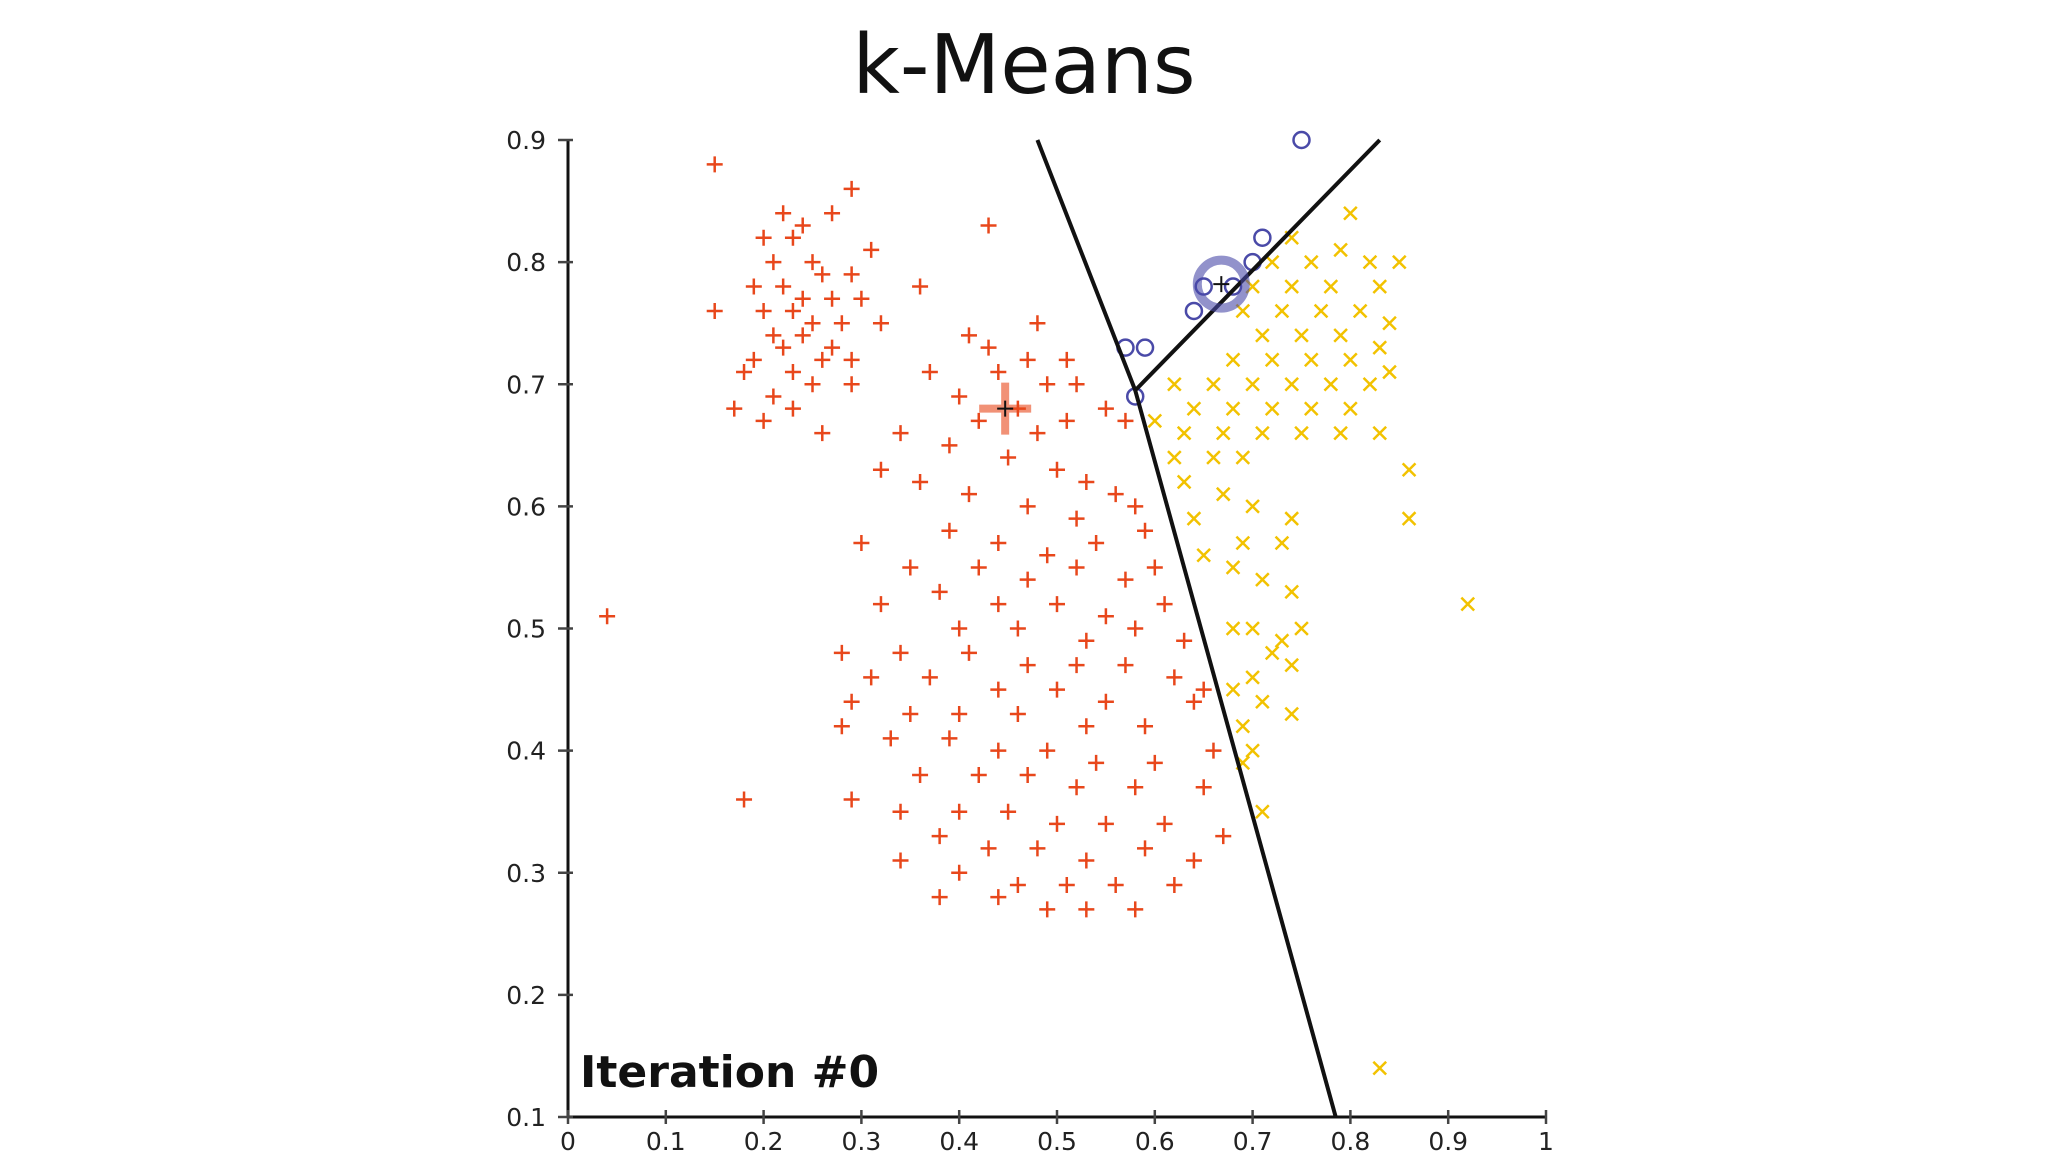 The image size is (2048, 1152). I want to click on y-tick-label: 0.3, so click(526, 873).